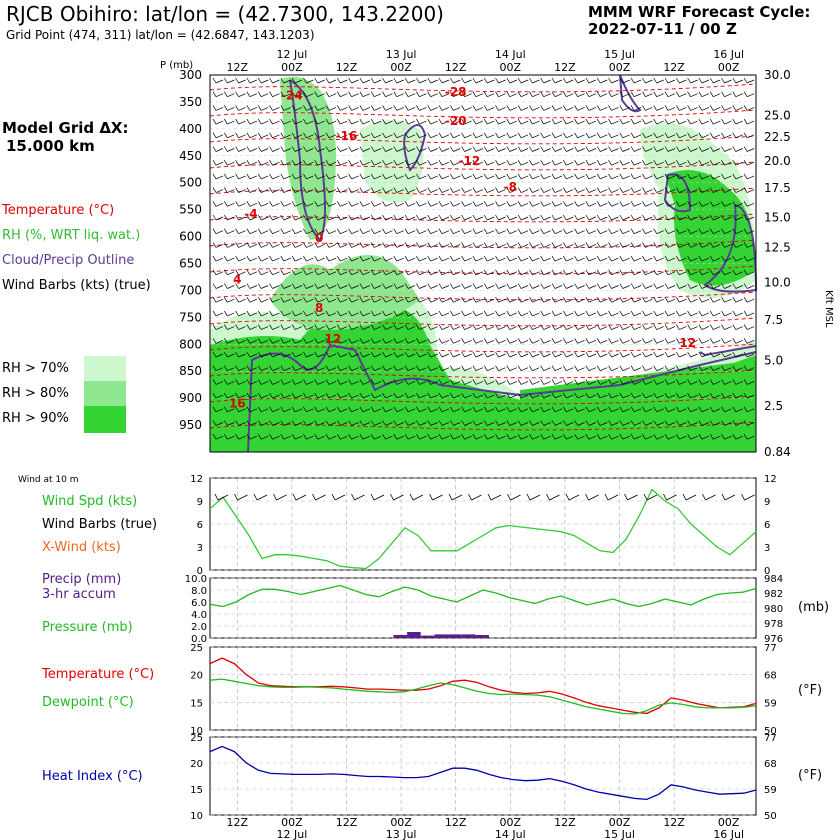  I want to click on legend-wind-barbs: Wind Barbs (kts) (true), so click(76, 285).